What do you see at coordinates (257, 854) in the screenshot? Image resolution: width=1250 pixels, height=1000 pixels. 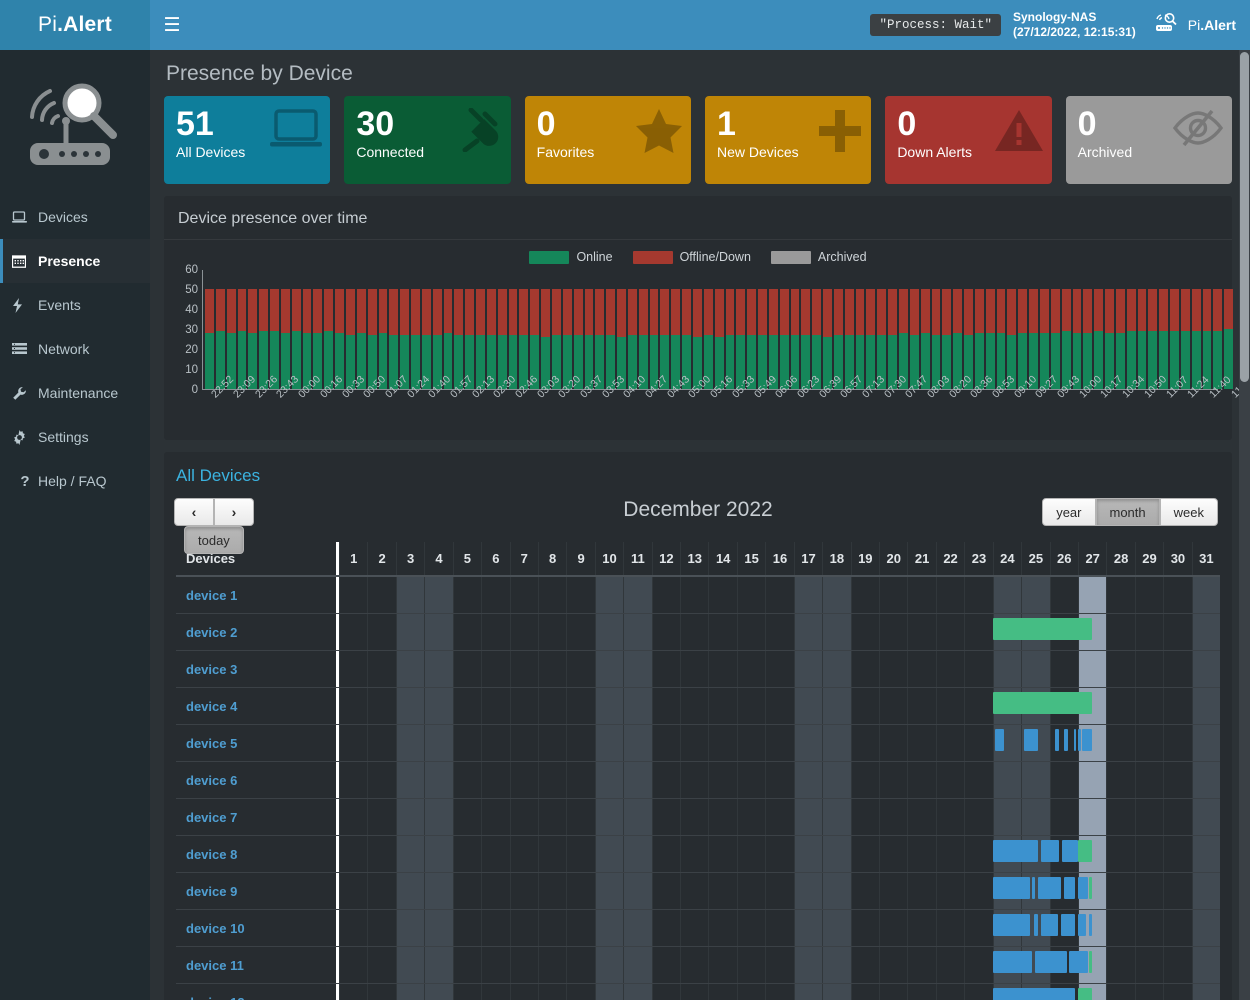 I see `calendar-device-name: device 8` at bounding box center [257, 854].